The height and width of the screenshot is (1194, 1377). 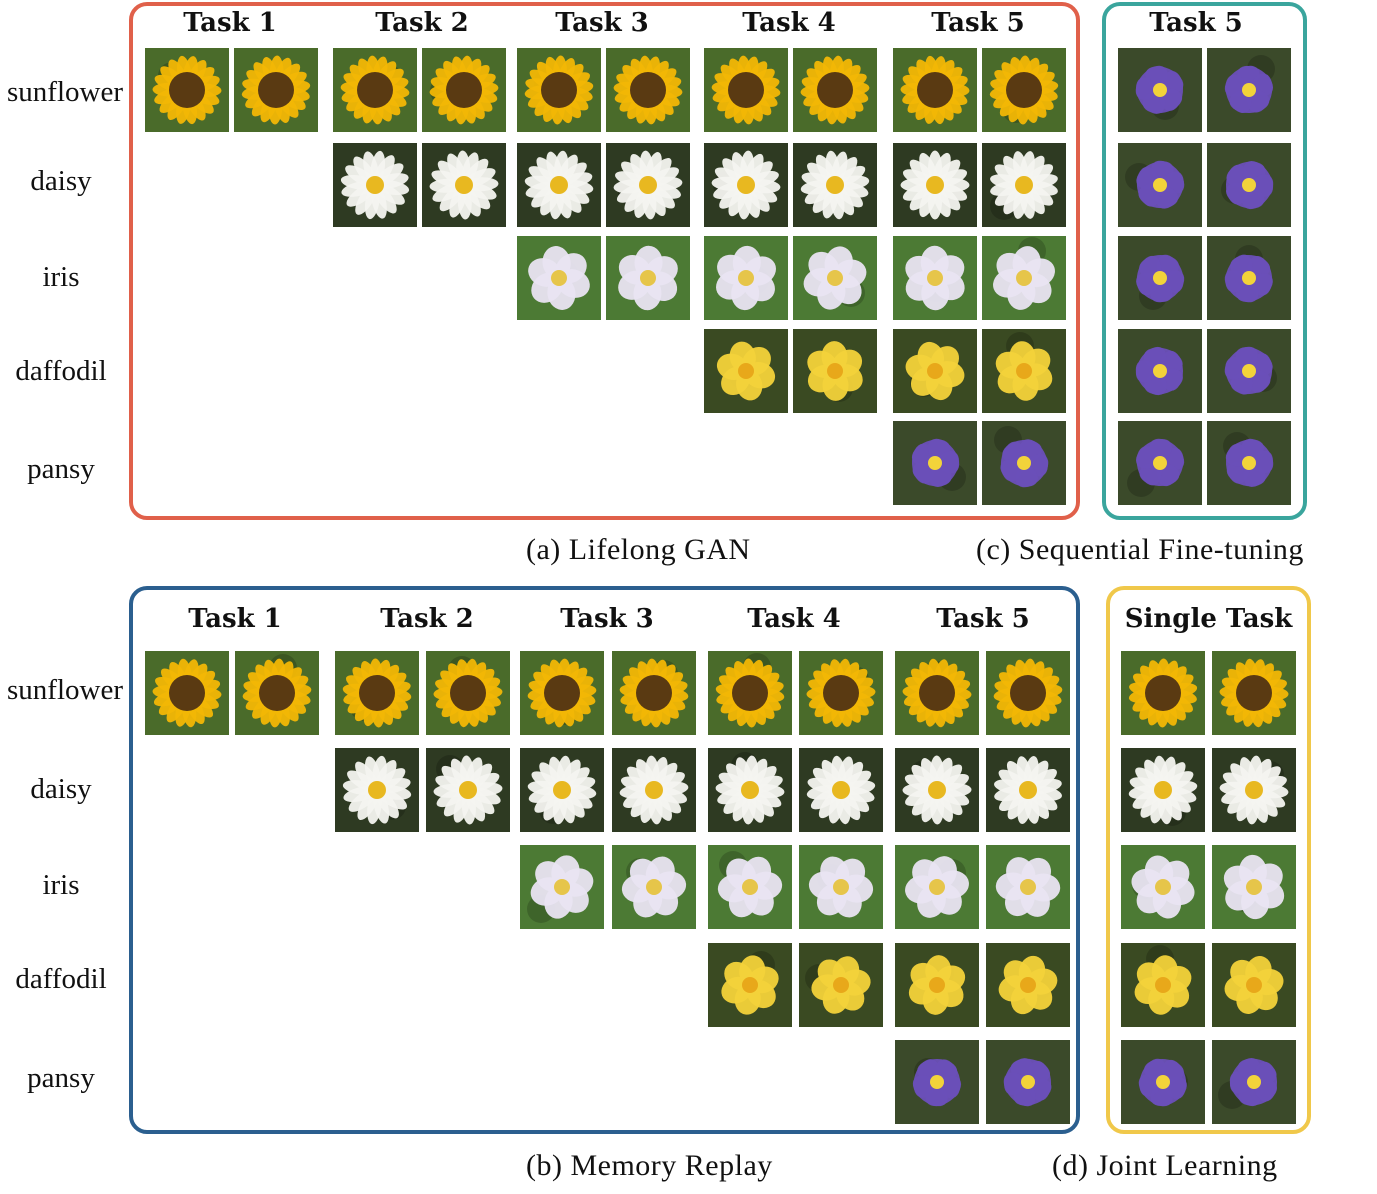 I want to click on caption-sequential-finetuning: (c) Sequential Fine-tuning, so click(x=1140, y=549).